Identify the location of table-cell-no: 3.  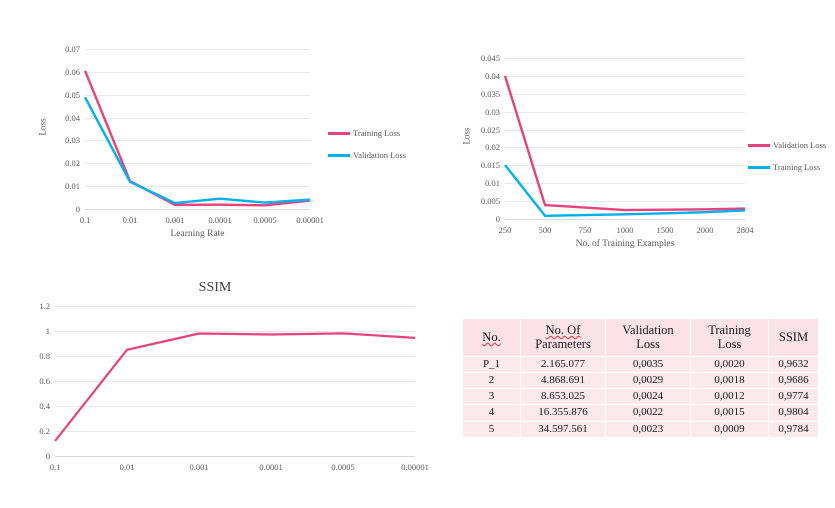
(491, 397).